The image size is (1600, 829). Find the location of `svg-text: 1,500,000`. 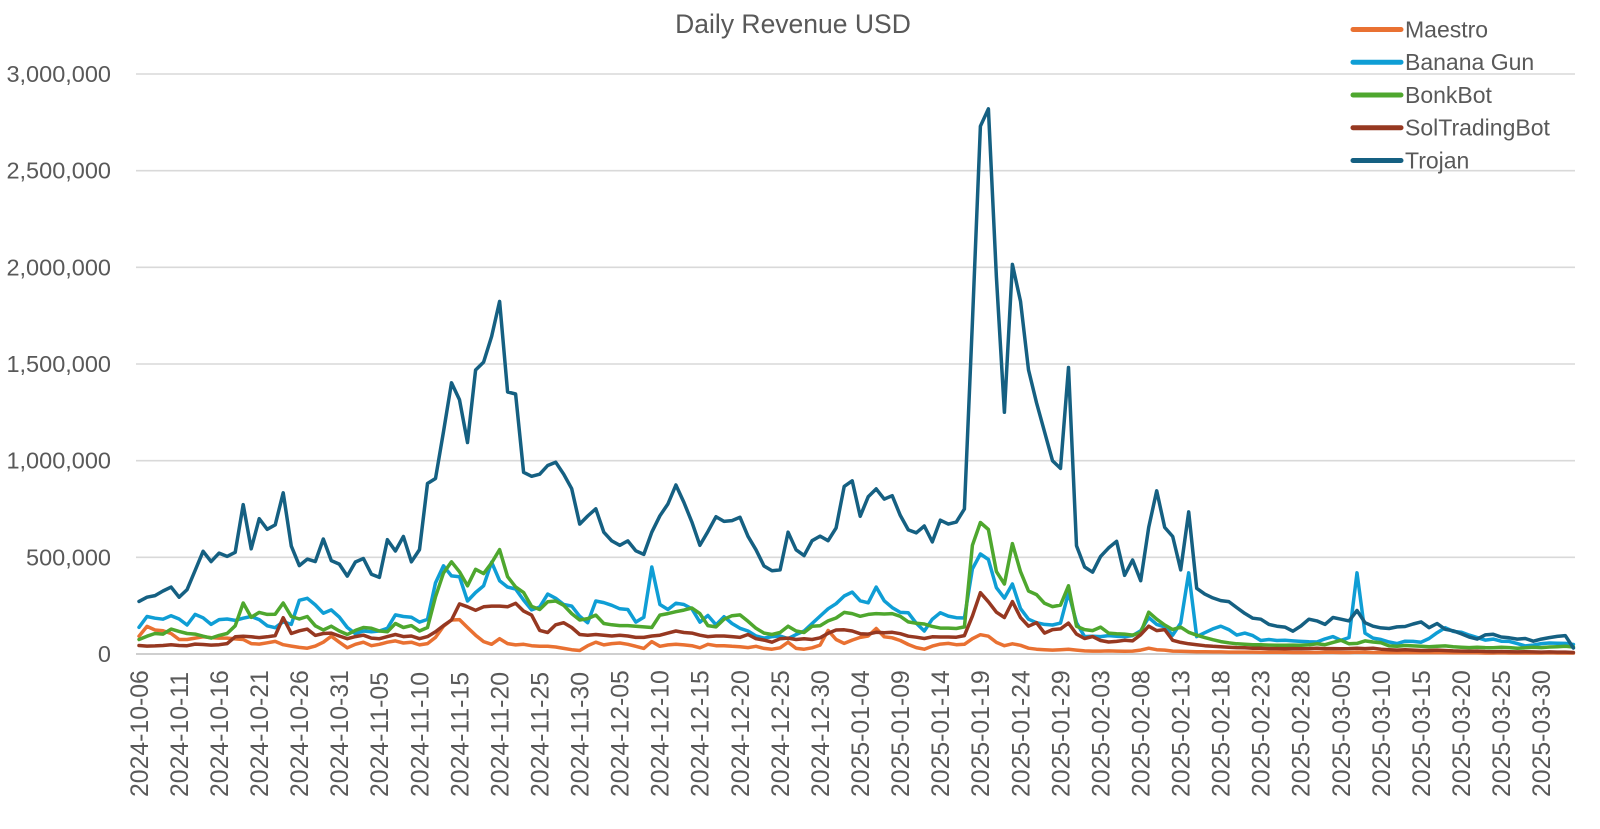

svg-text: 1,500,000 is located at coordinates (58, 364).